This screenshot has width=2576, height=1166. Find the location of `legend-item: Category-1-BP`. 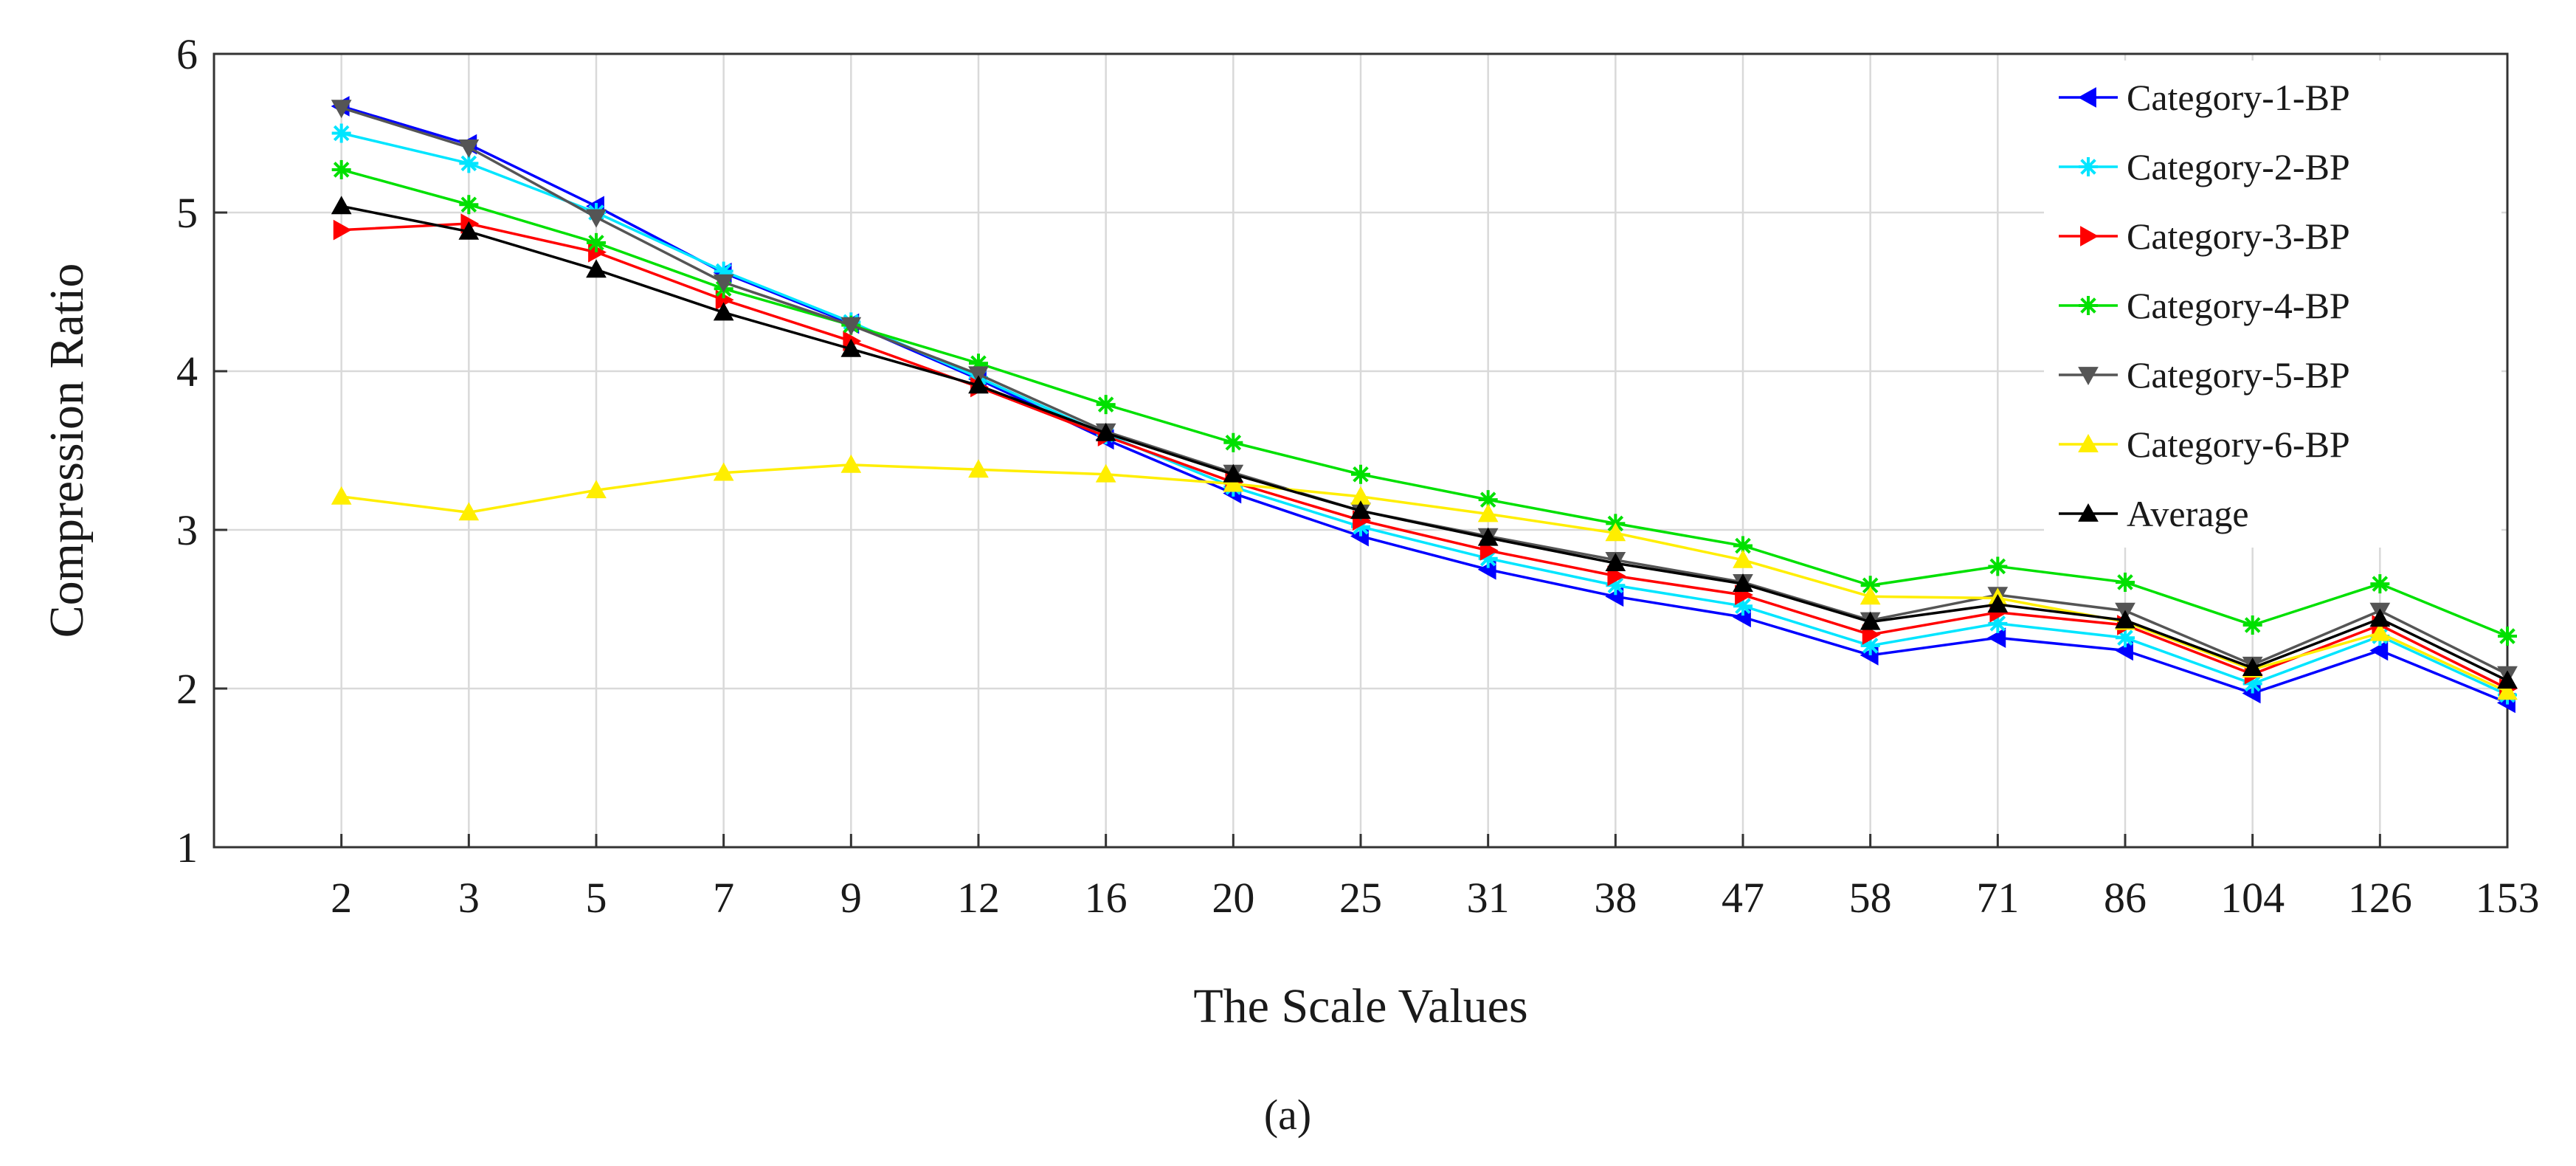

legend-item: Category-1-BP is located at coordinates (2204, 98).